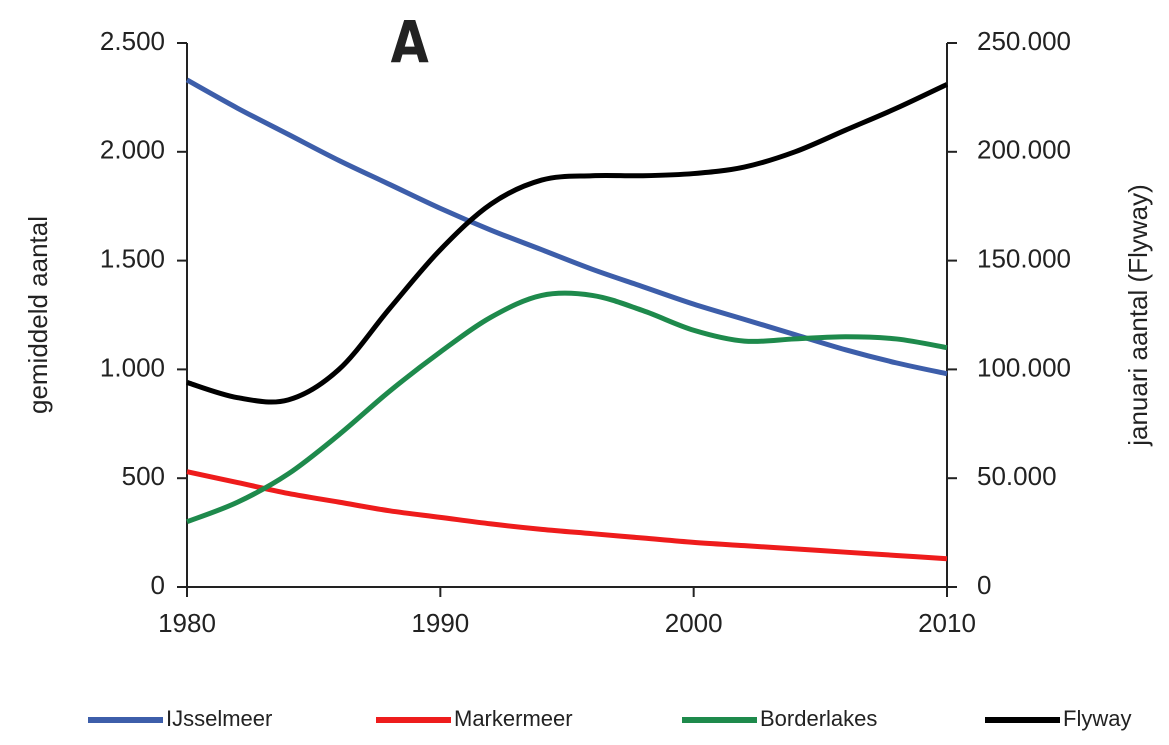 The image size is (1169, 745). I want to click on legend-label: Markermeer, so click(513, 718).